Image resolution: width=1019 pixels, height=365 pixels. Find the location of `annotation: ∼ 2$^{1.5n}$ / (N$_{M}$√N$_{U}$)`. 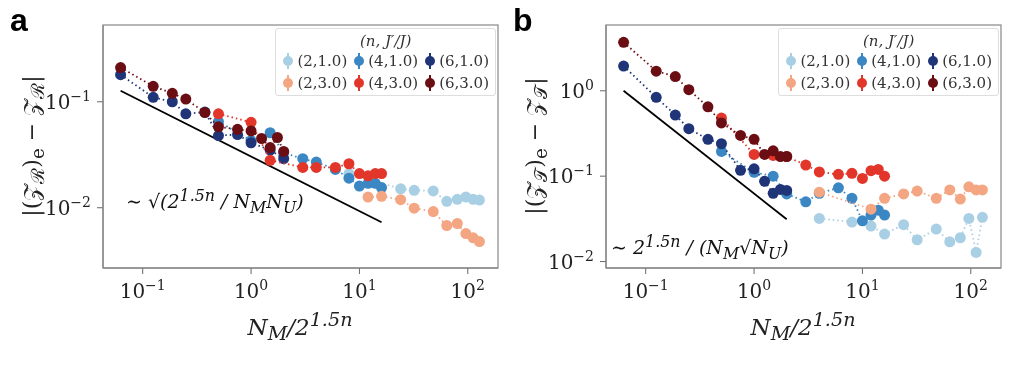

annotation: ∼ 2$^{1.5n}$ / (N$_{M}$√N$_{U}$) is located at coordinates (700, 248).